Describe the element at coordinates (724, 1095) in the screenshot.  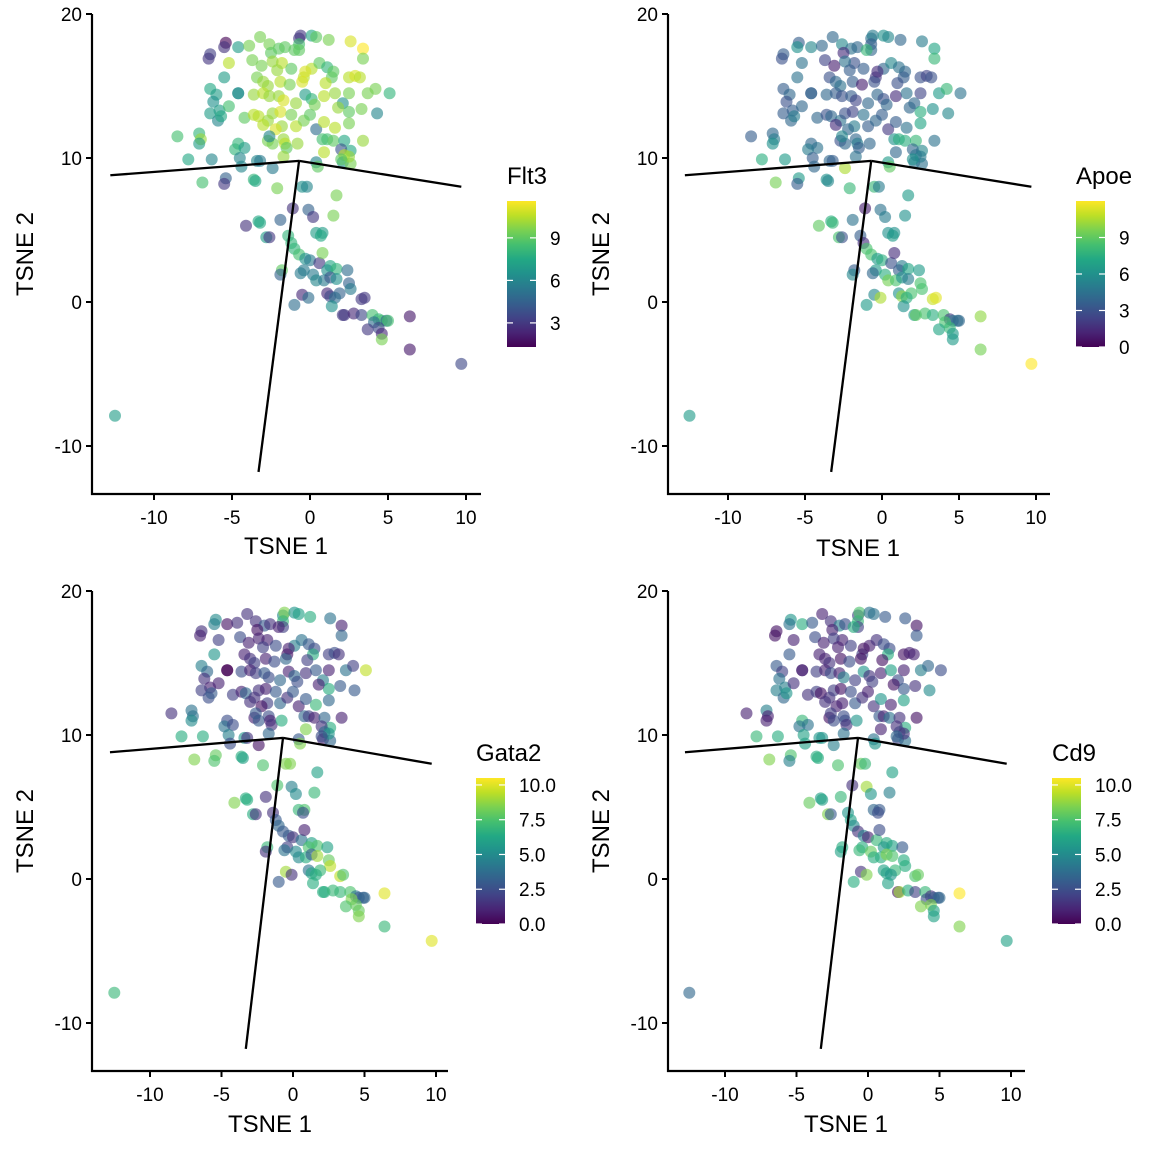
I see `x-tick-label: -10` at that location.